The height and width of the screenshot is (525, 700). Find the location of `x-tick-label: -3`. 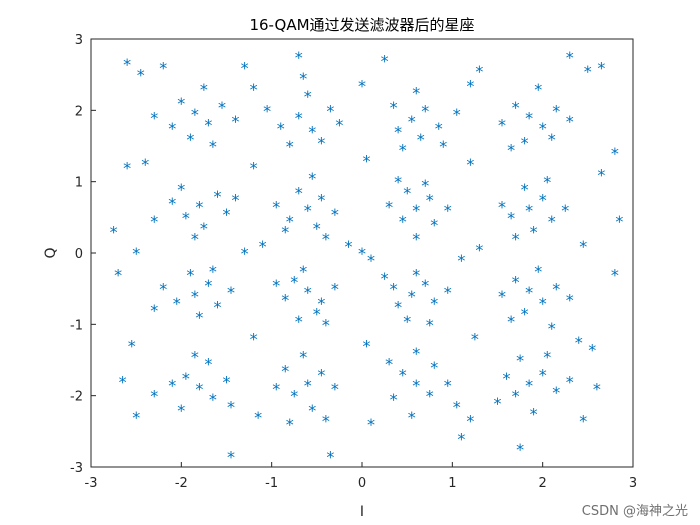

x-tick-label: -3 is located at coordinates (91, 483).